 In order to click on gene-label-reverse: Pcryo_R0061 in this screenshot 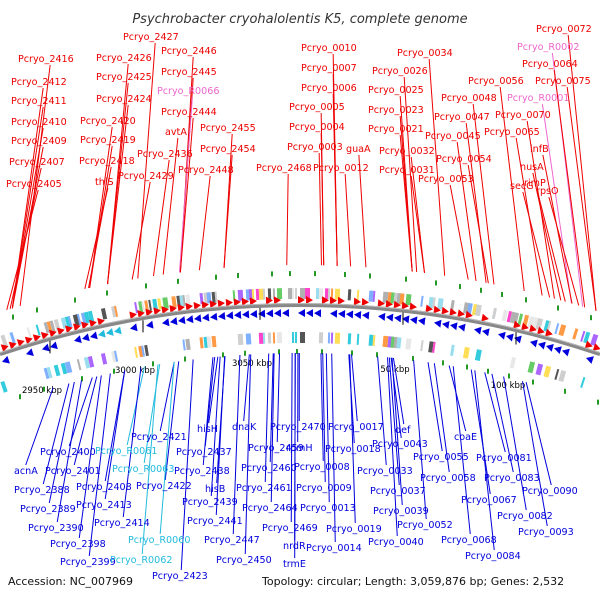, I will do `click(126, 451)`.